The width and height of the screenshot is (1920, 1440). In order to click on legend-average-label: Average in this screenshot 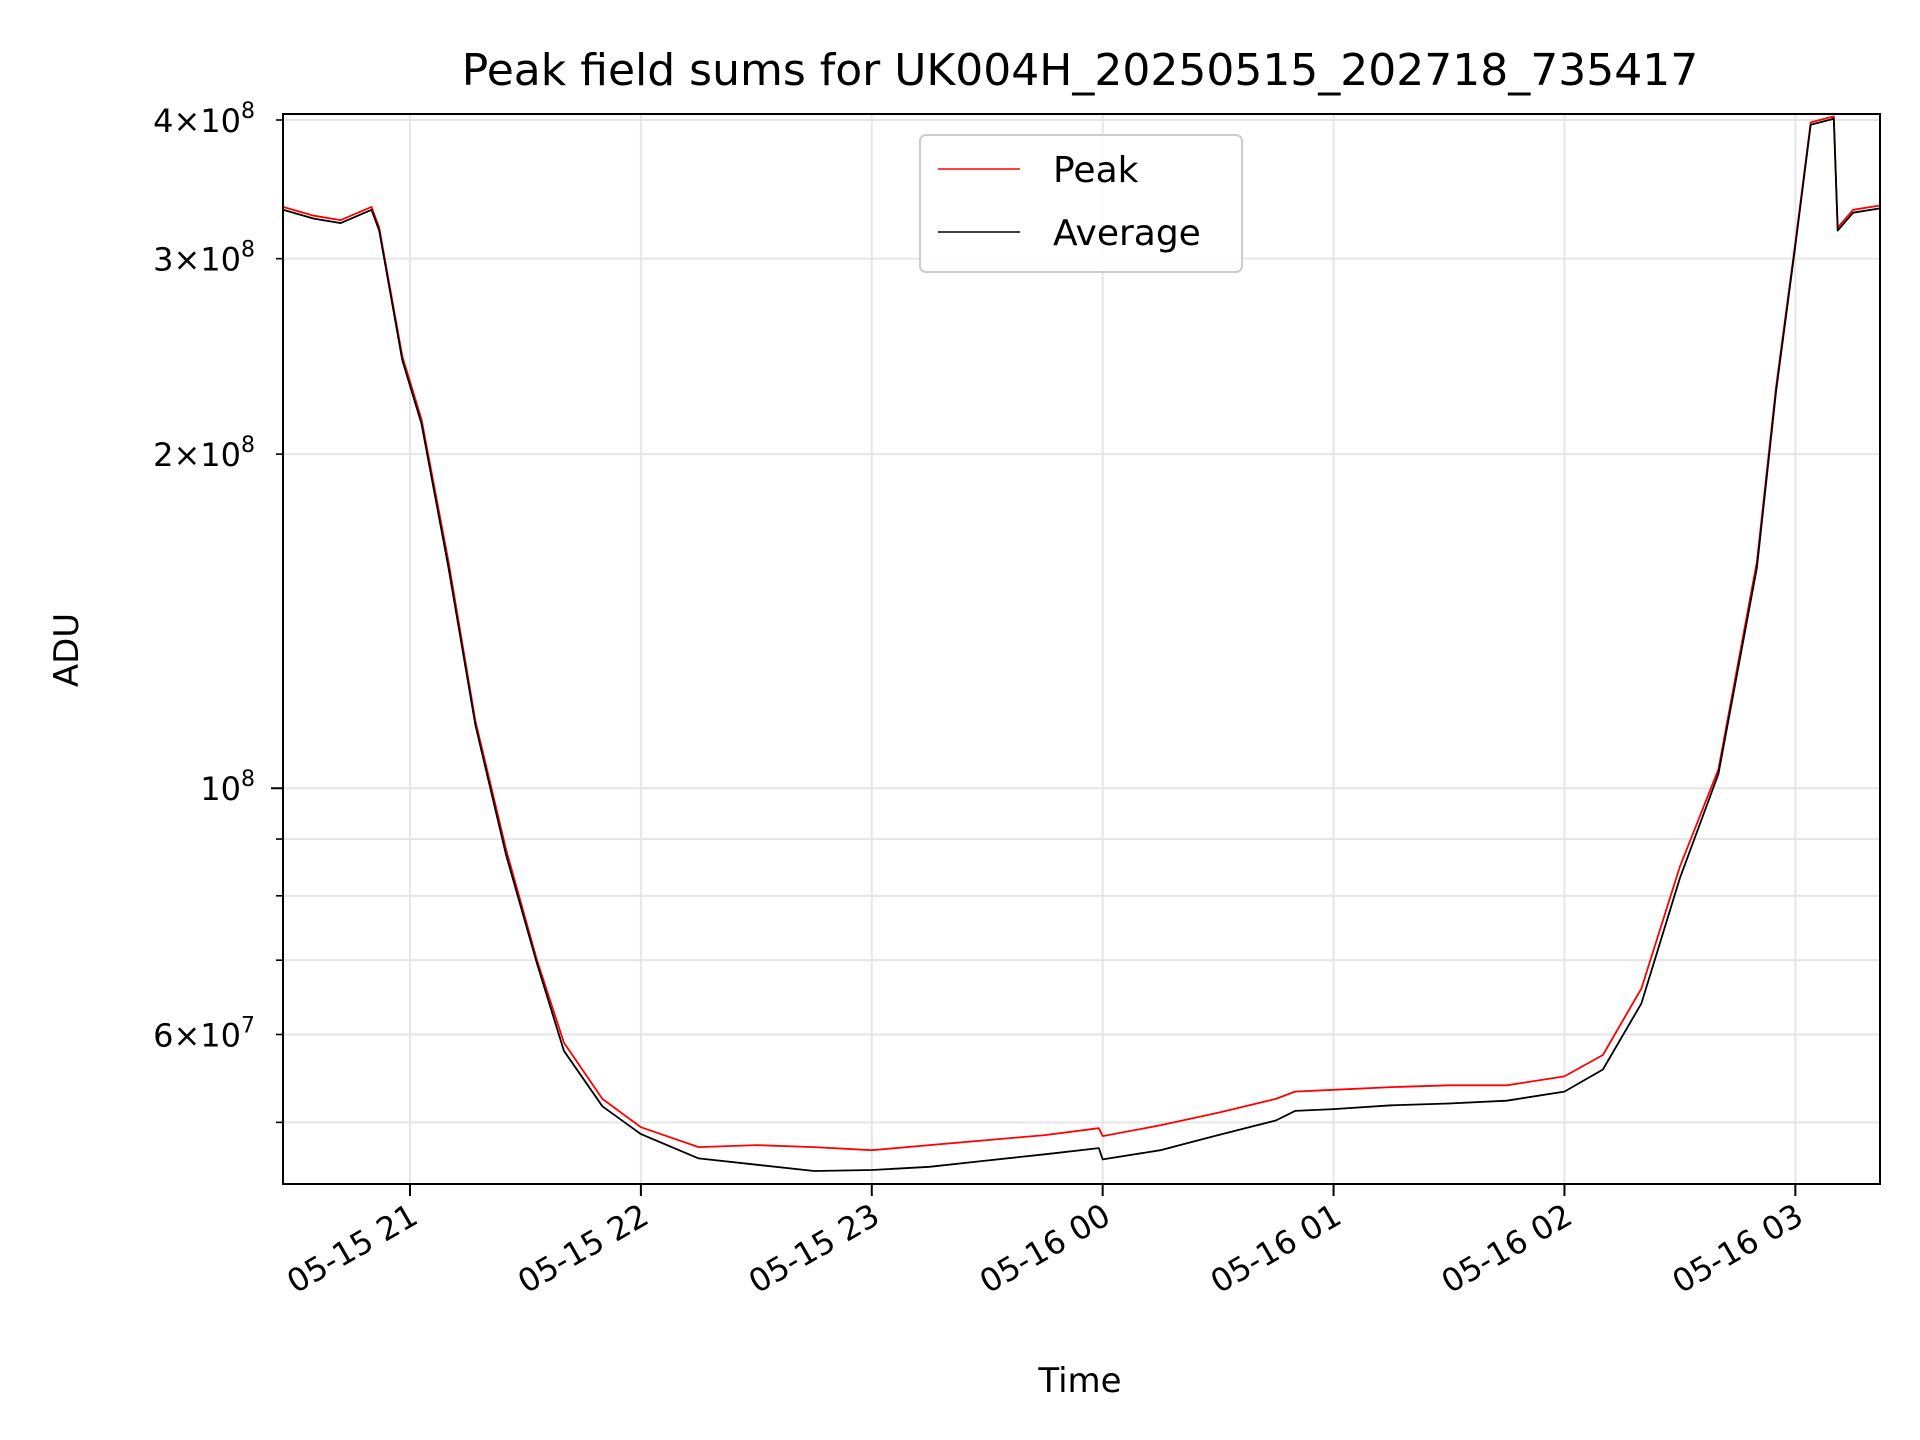, I will do `click(1127, 233)`.